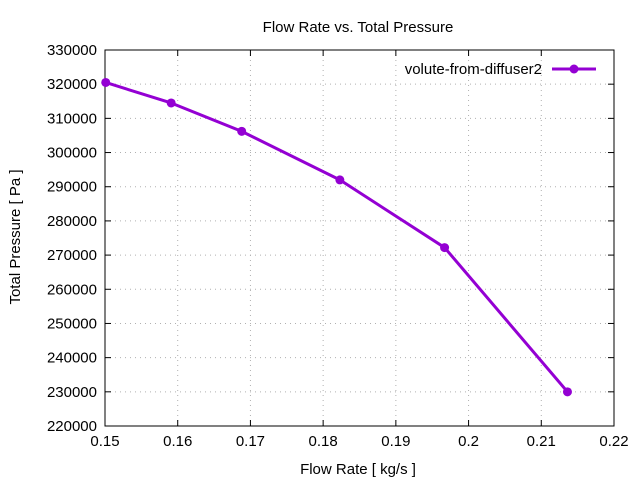 The height and width of the screenshot is (480, 640). What do you see at coordinates (395, 441) in the screenshot?
I see `x-tick-label: 0.19` at bounding box center [395, 441].